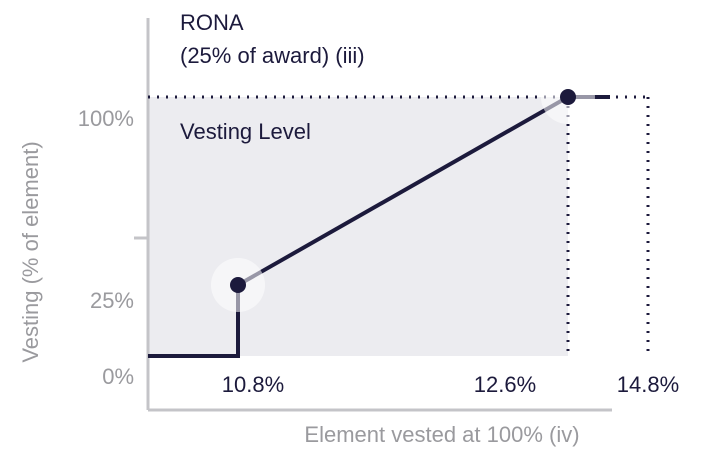 This screenshot has width=714, height=459. Describe the element at coordinates (272, 55) in the screenshot. I see `chart-subtitle: (25% of award) (iii)` at that location.